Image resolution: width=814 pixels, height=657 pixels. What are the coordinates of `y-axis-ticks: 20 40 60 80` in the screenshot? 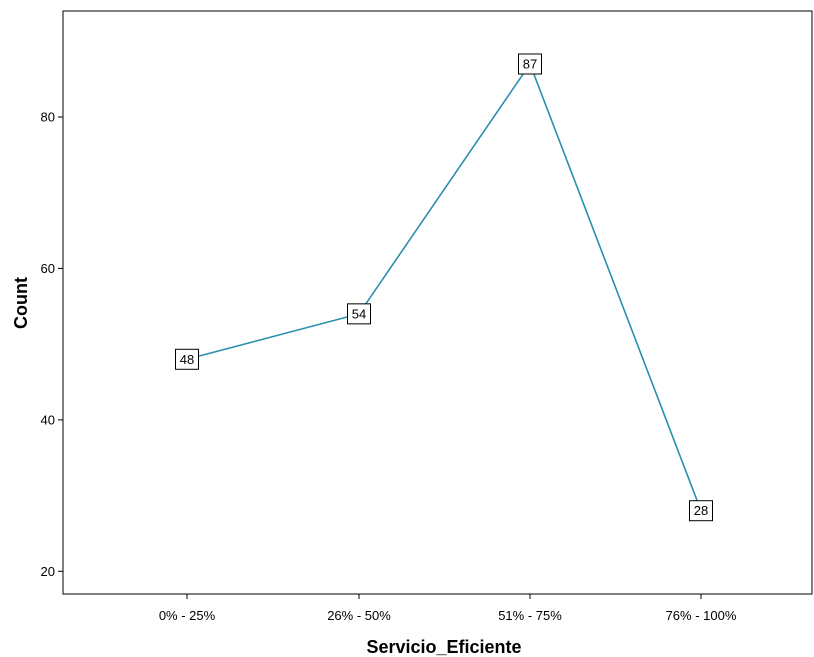 It's located at (52, 344).